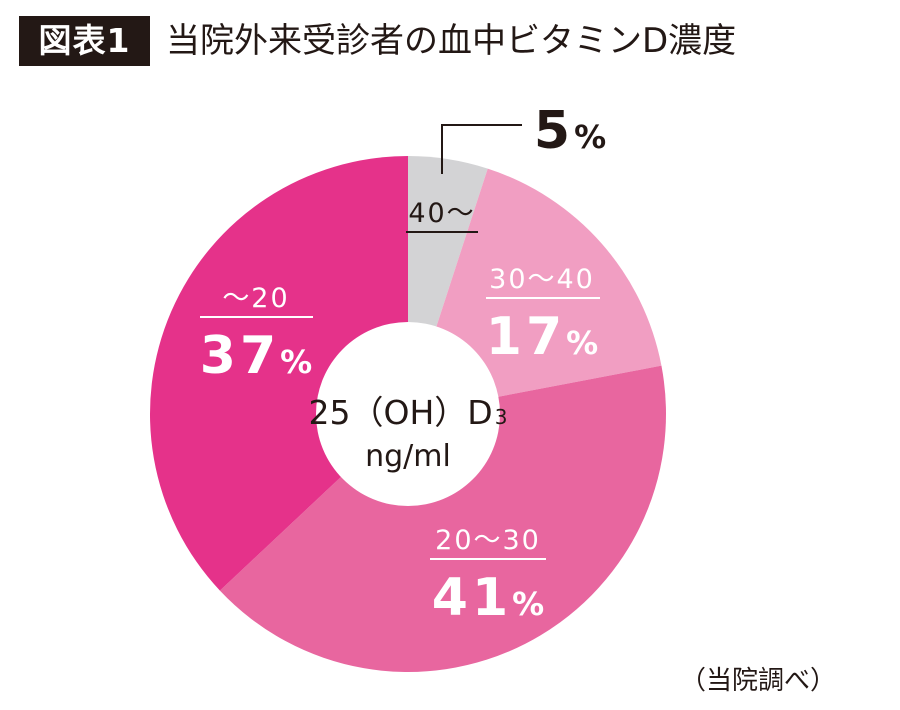  I want to click on slice-percent-label: 37%, so click(256, 356).